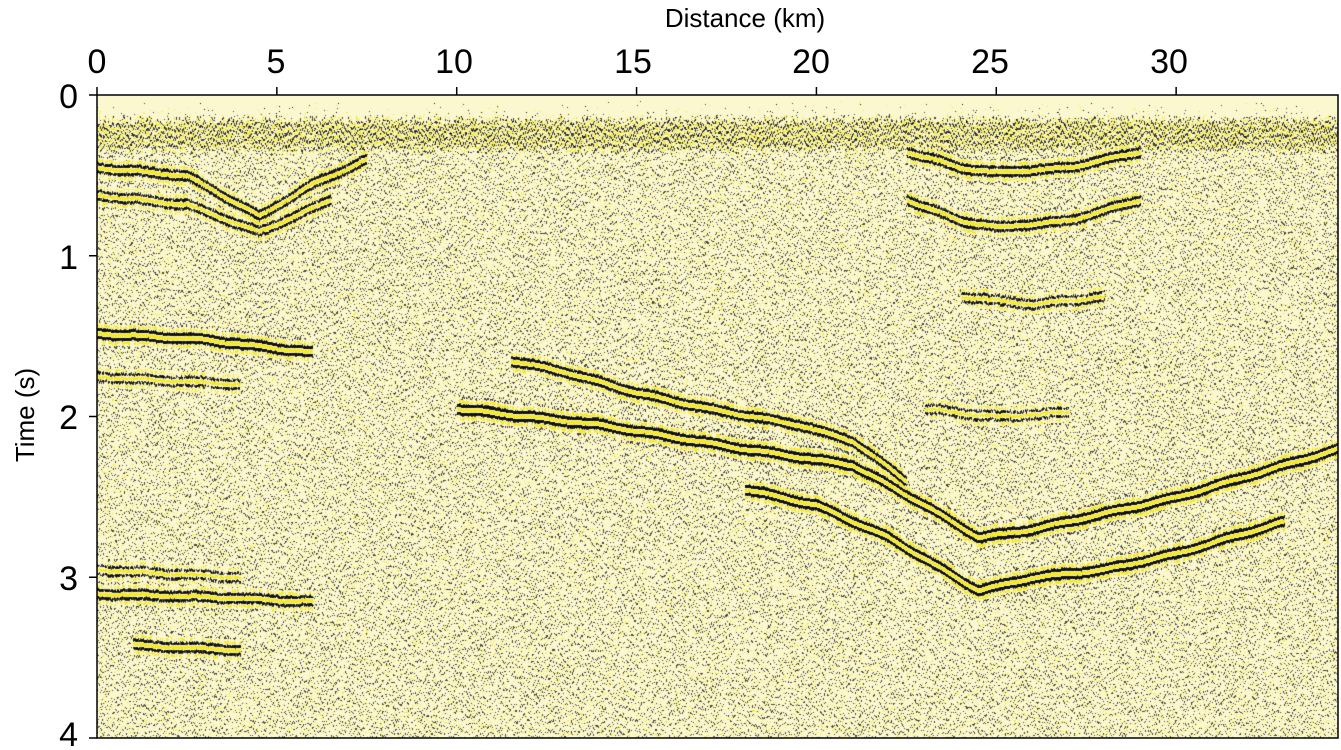 This screenshot has width=1341, height=750. I want to click on x-tick-label-20: 20, so click(811, 62).